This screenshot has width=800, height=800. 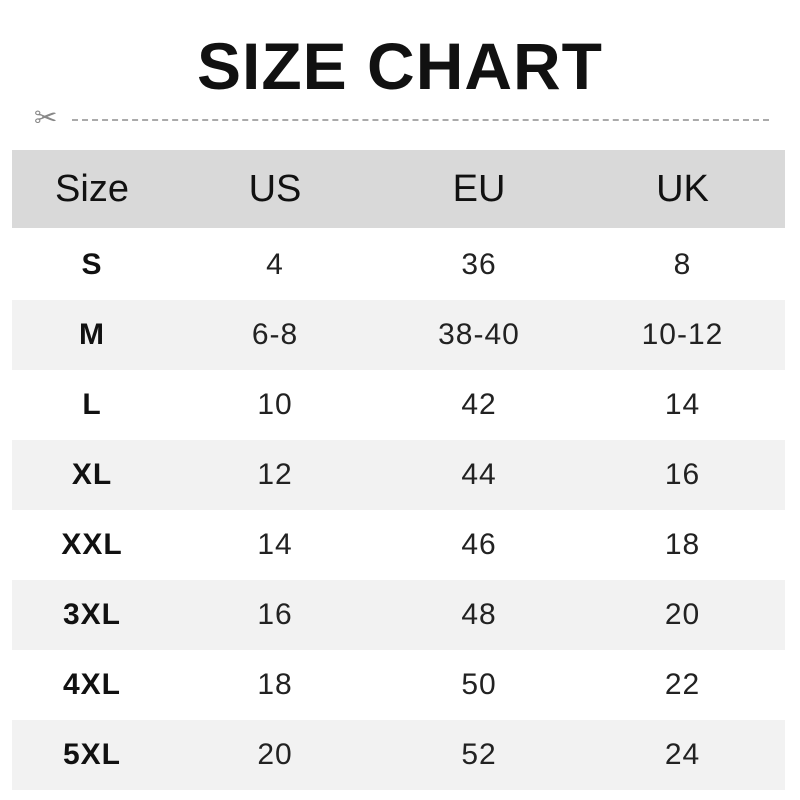 I want to click on cell-eu: 38-40, so click(x=479, y=334).